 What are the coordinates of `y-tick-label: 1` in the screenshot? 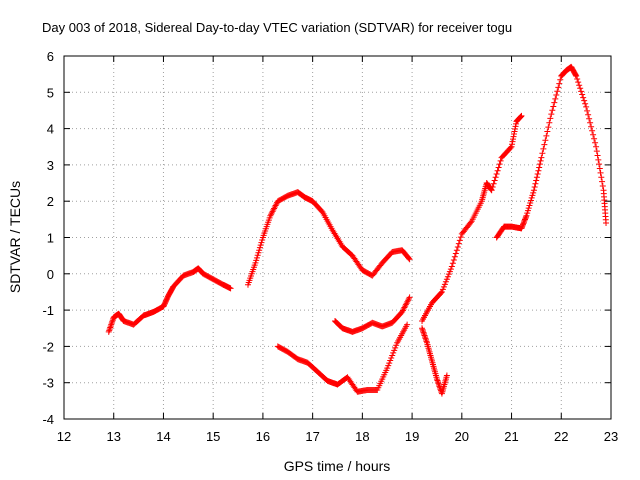 It's located at (50, 238).